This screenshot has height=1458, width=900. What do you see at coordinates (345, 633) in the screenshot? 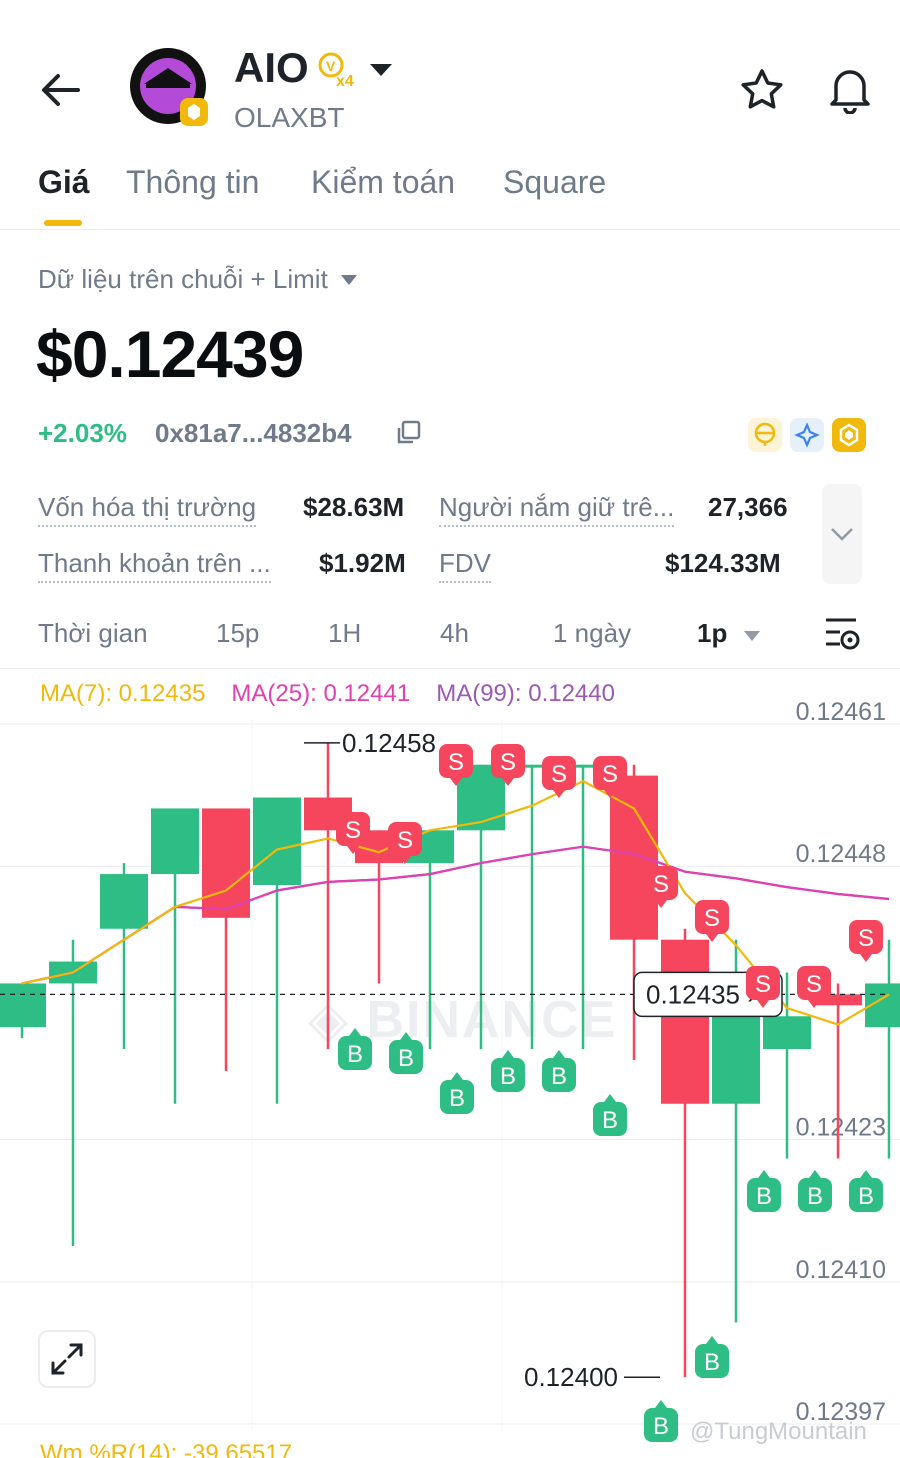
I see `timeframe-1h: 1H` at bounding box center [345, 633].